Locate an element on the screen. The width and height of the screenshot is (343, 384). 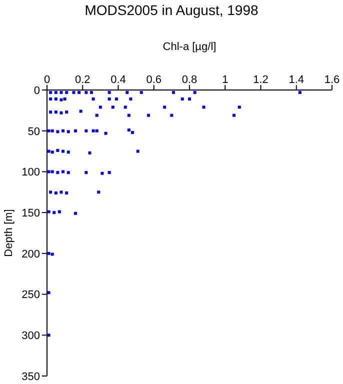
x-tick-label: 0.8 is located at coordinates (190, 80).